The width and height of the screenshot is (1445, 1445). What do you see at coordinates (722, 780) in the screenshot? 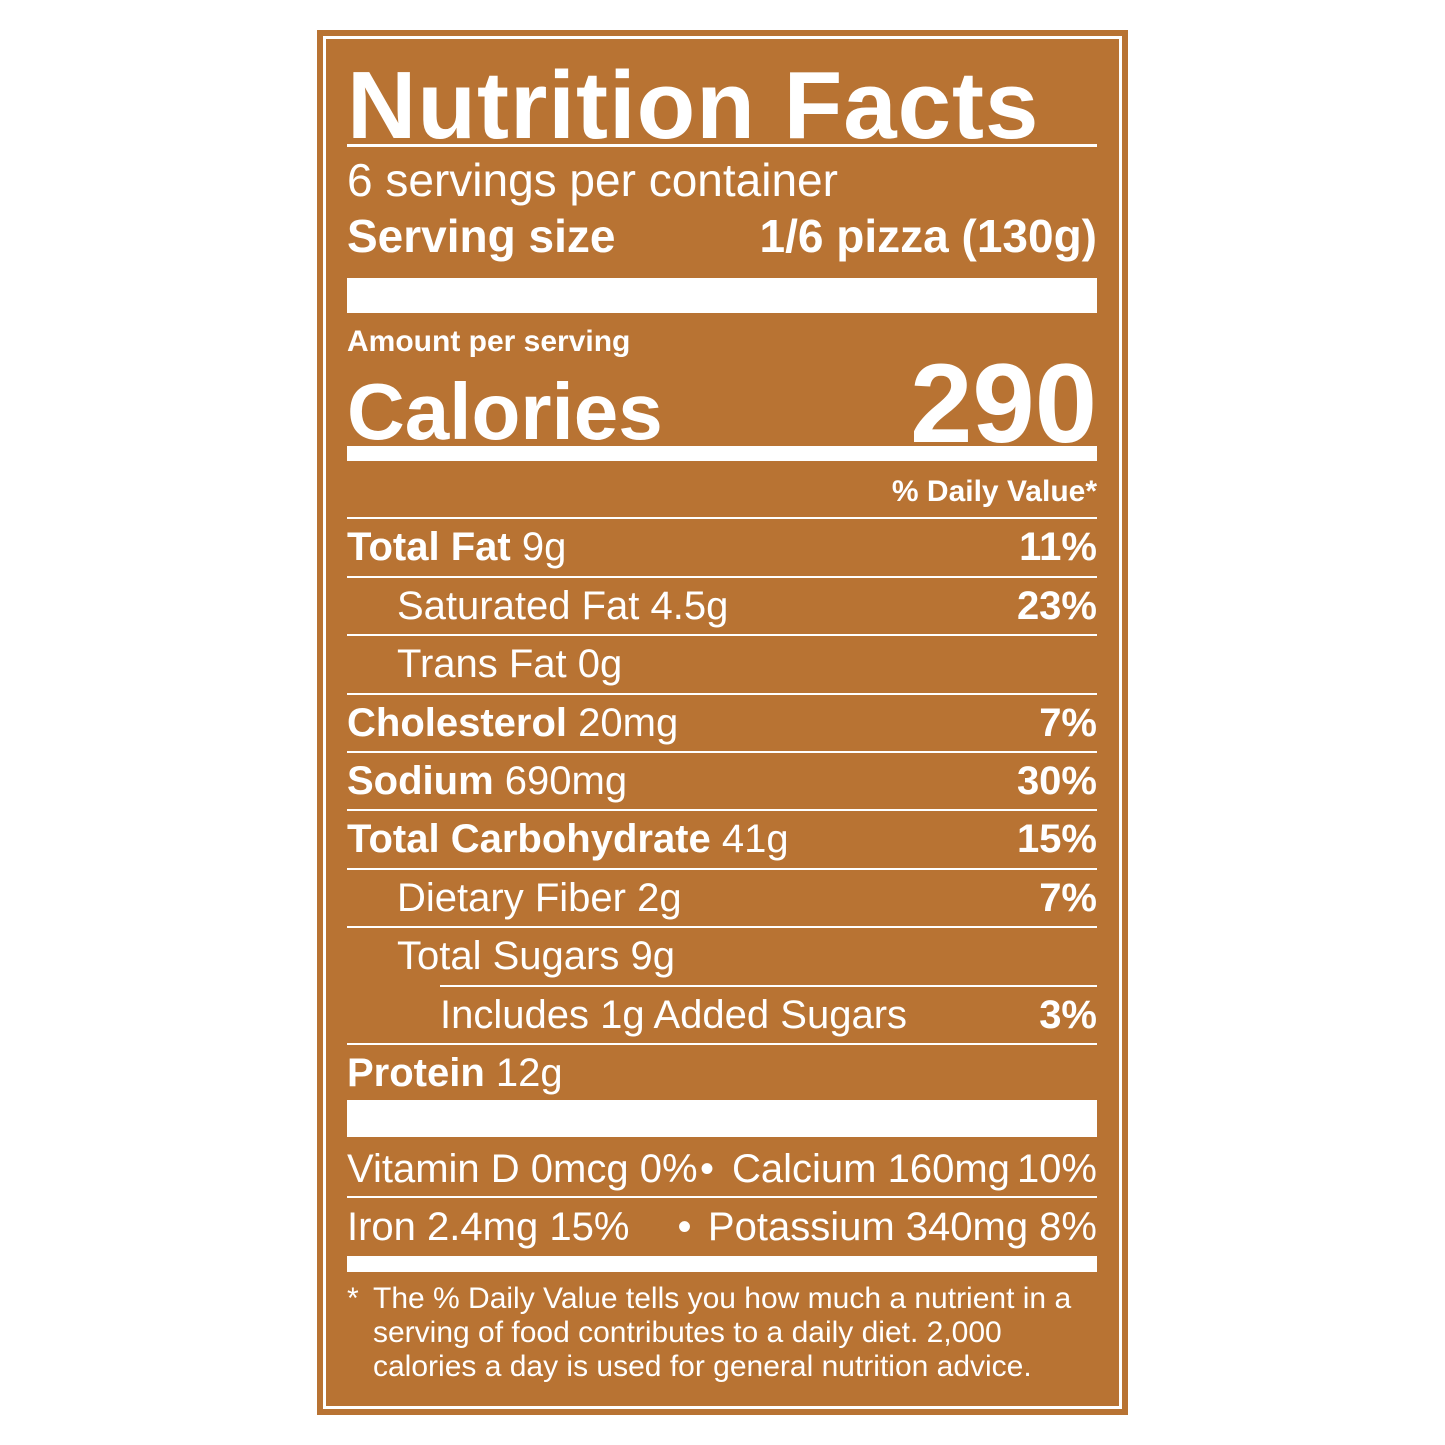
I see `nutrient-row-sodium: Sodium 690mg 30%` at bounding box center [722, 780].